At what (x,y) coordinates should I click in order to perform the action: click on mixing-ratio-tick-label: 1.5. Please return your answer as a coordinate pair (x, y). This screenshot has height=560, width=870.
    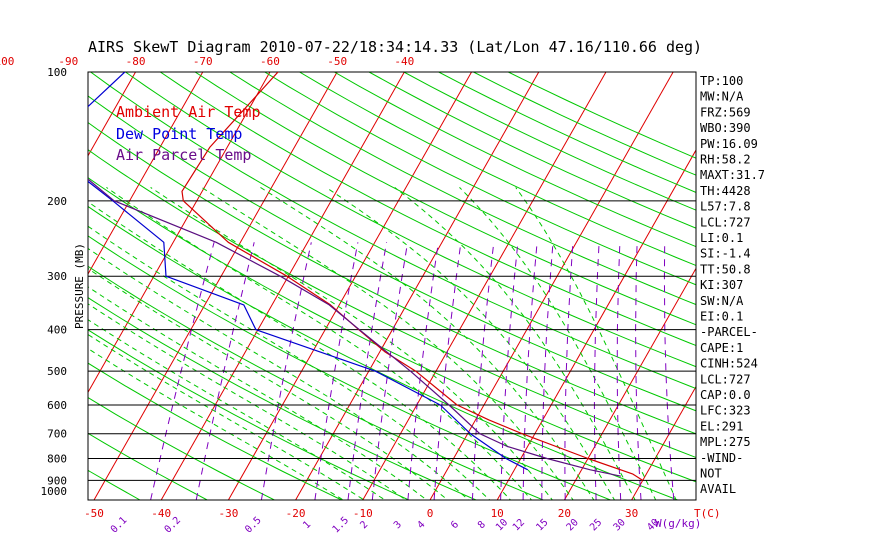
    Looking at the image, I should click on (341, 525).